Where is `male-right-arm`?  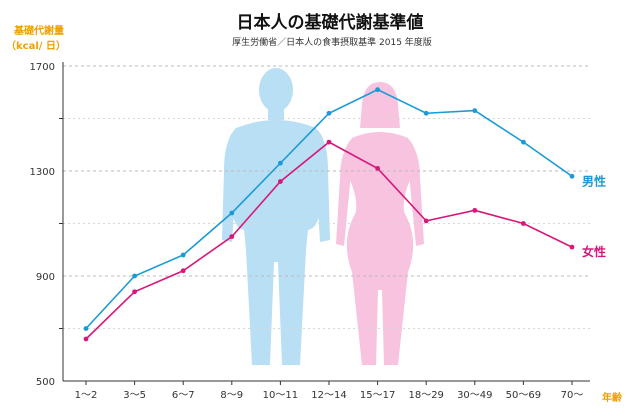
male-right-arm is located at coordinates (323, 185).